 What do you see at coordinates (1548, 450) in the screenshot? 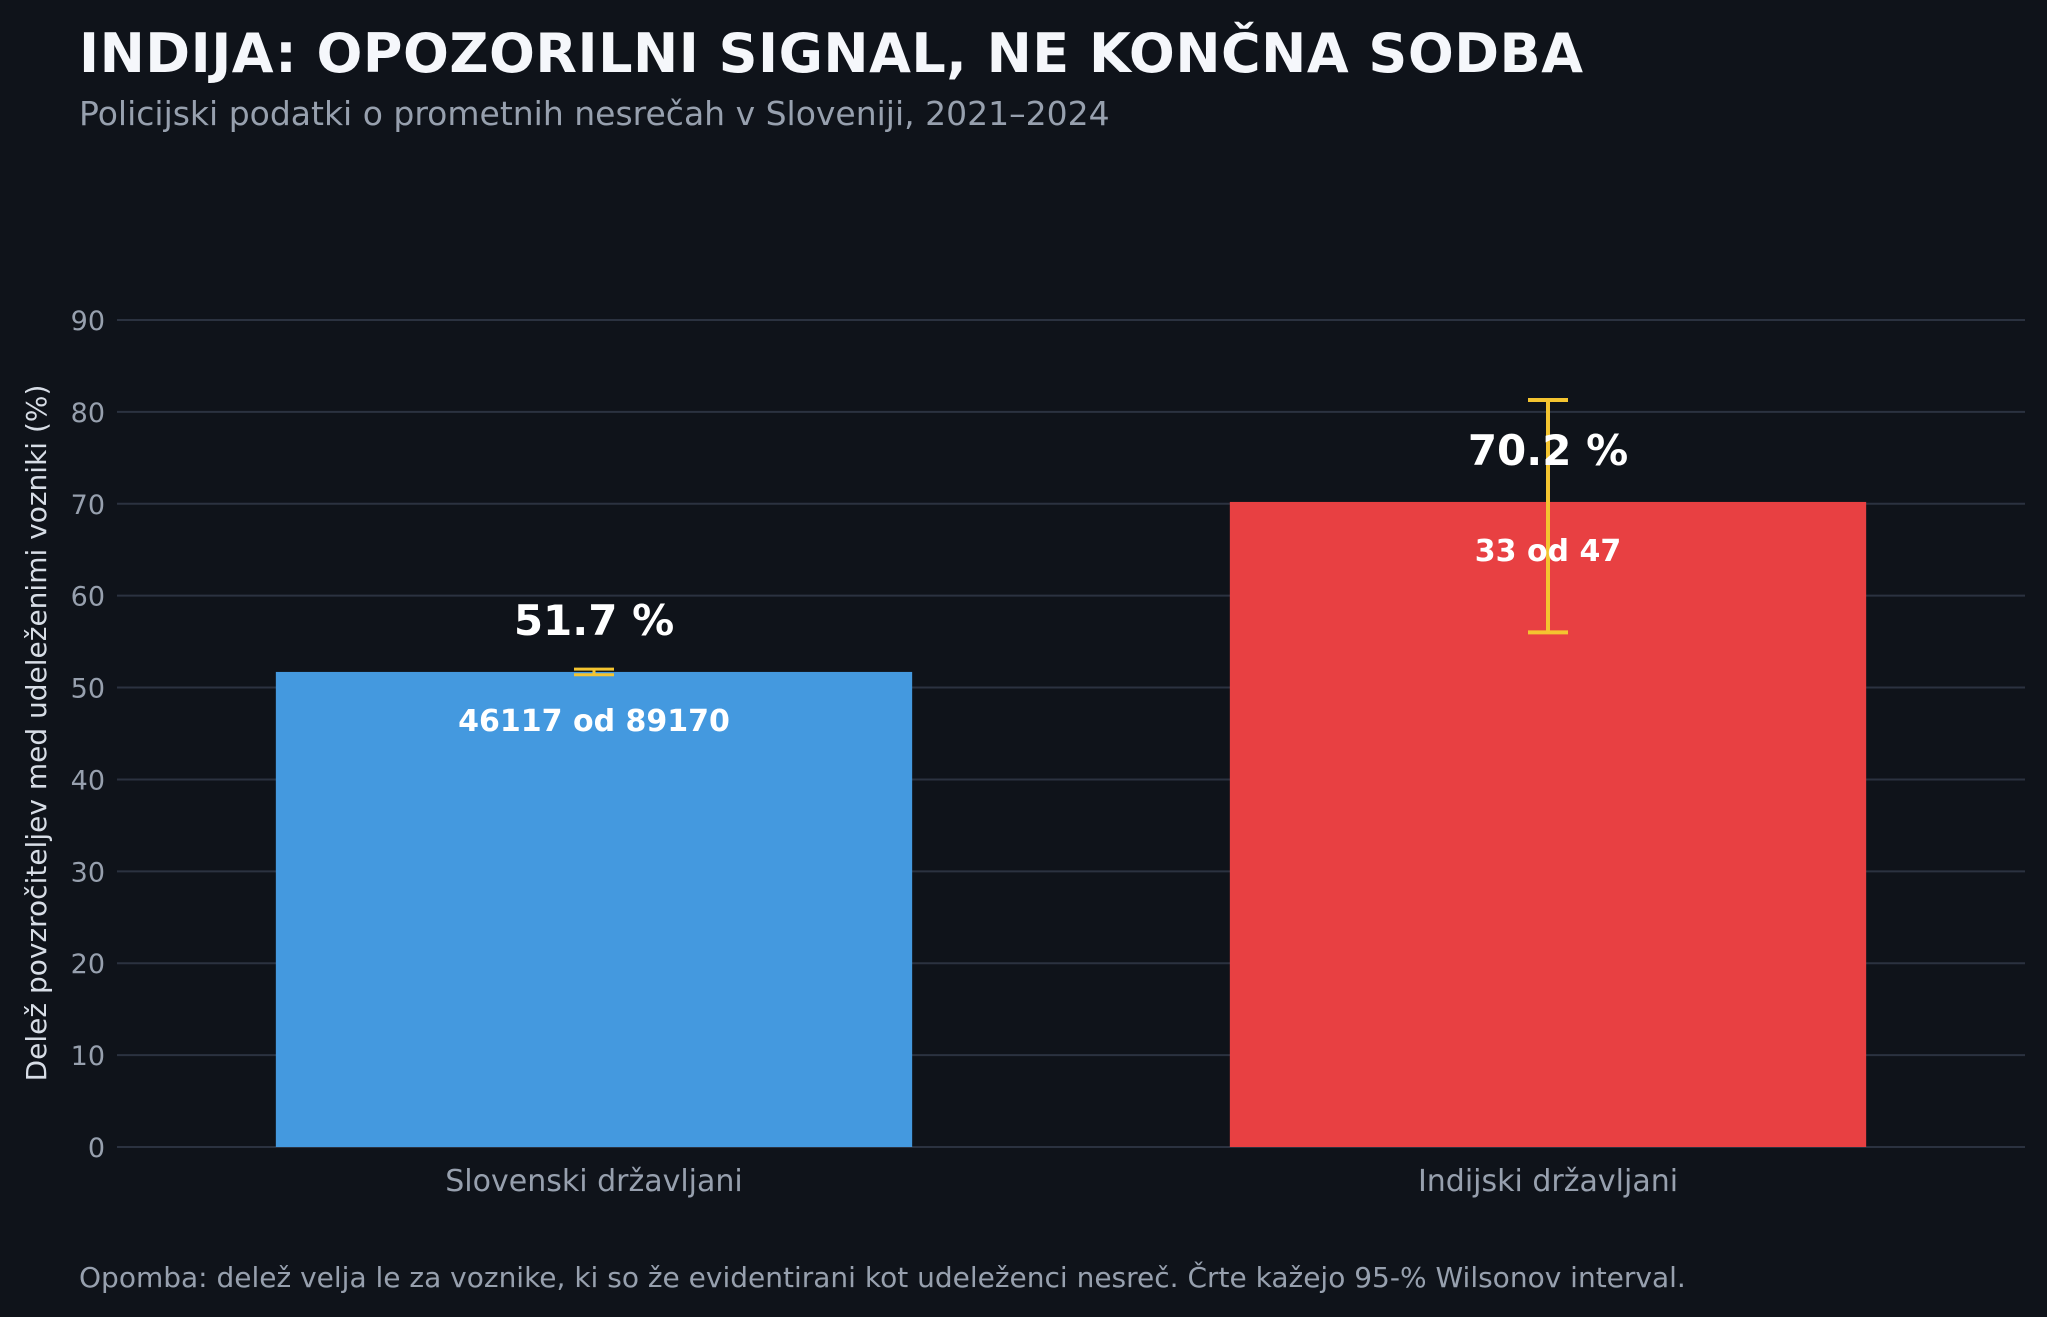
I see `data-label-value: 70.2 %` at bounding box center [1548, 450].